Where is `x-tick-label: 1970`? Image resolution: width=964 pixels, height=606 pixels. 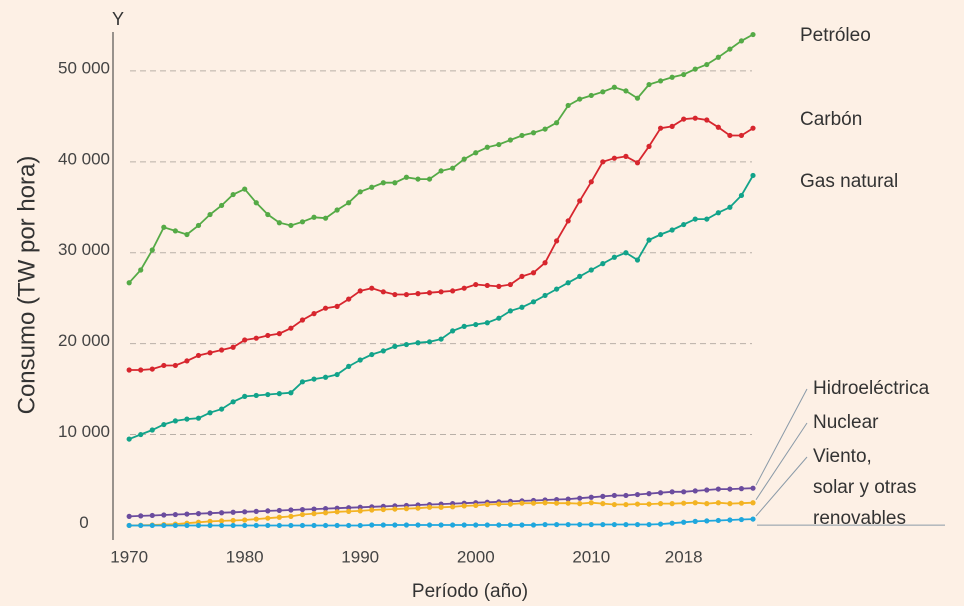
x-tick-label: 1970 is located at coordinates (129, 556).